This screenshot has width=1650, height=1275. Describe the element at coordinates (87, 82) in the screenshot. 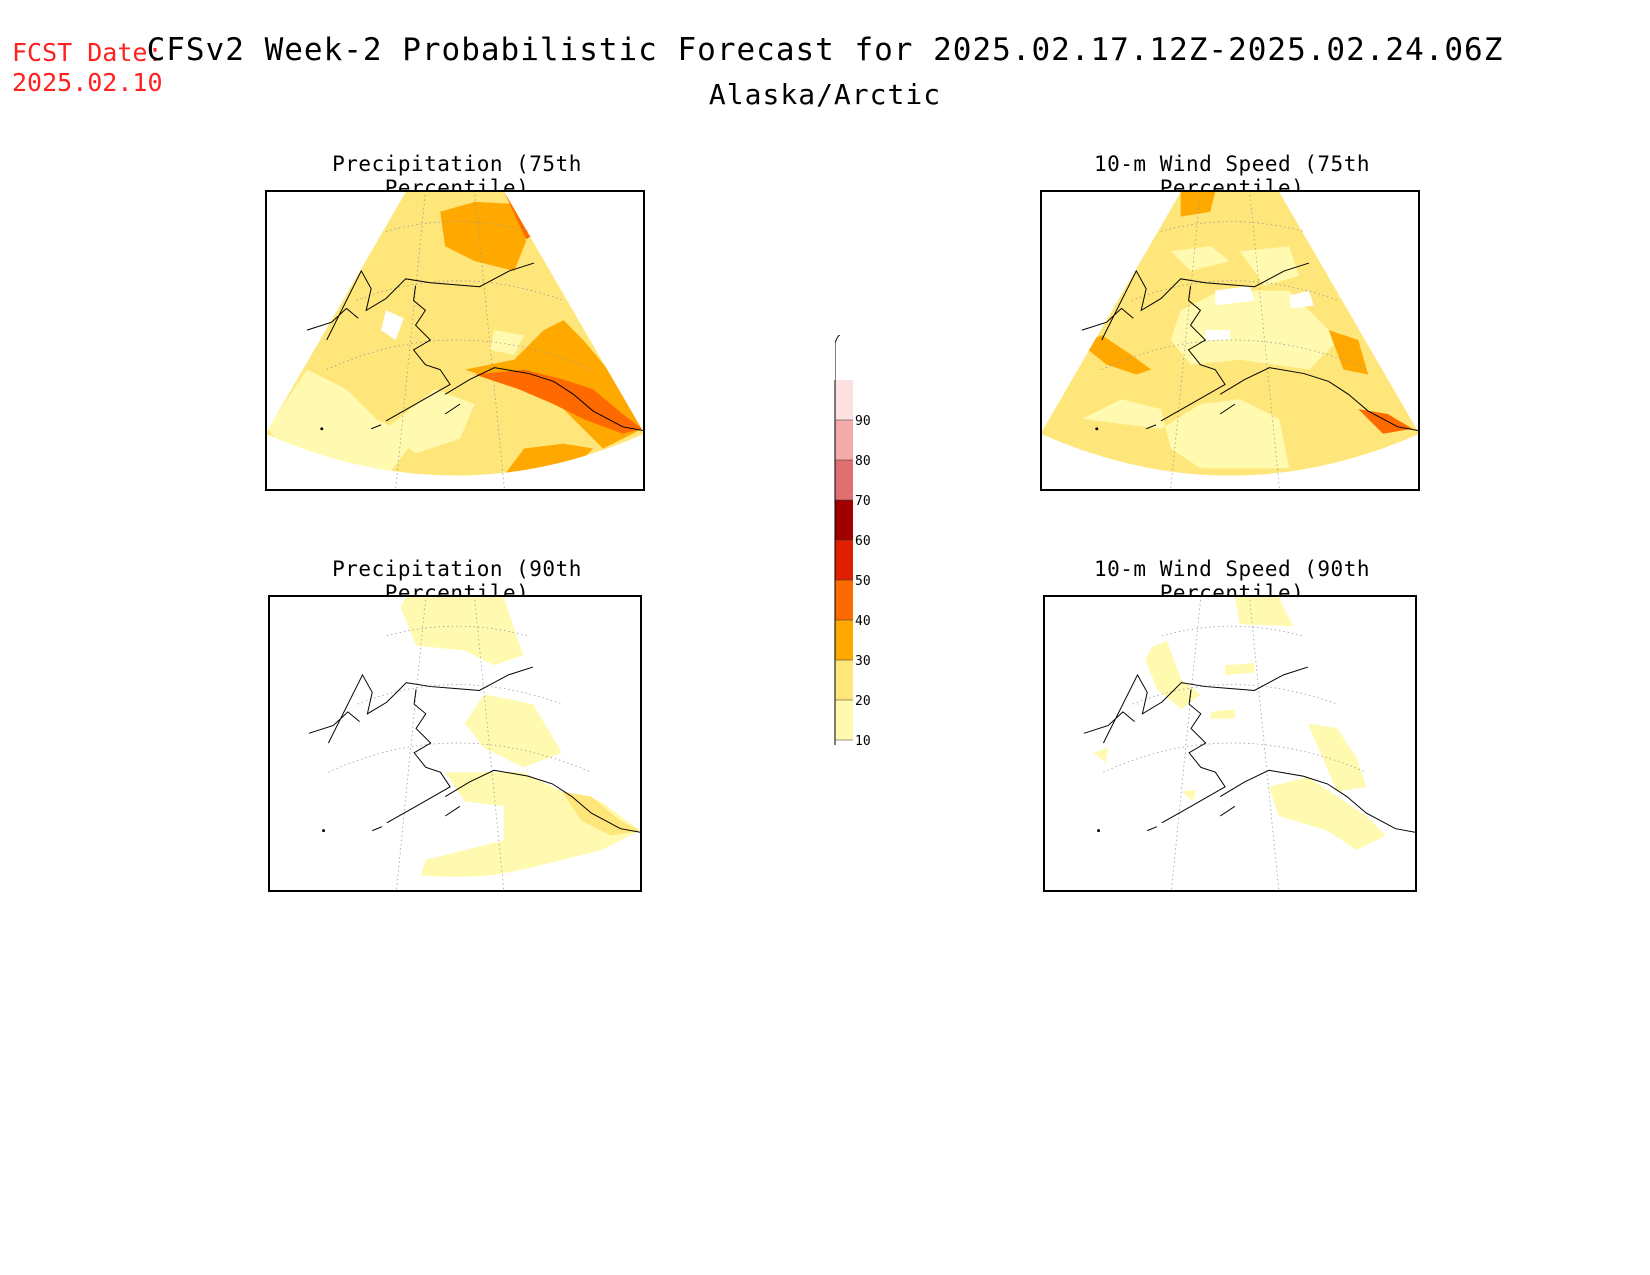

I see `fcst-date: 2025.02.10` at that location.